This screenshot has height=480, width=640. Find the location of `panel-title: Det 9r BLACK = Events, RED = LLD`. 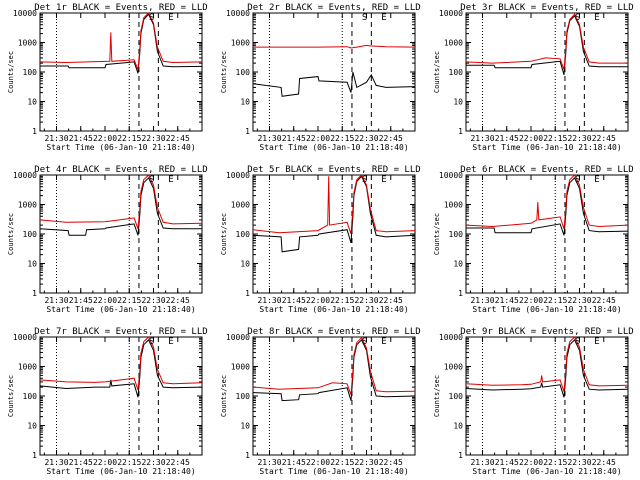

panel-title: Det 9r BLACK = Events, RED = LLD is located at coordinates (546, 332).